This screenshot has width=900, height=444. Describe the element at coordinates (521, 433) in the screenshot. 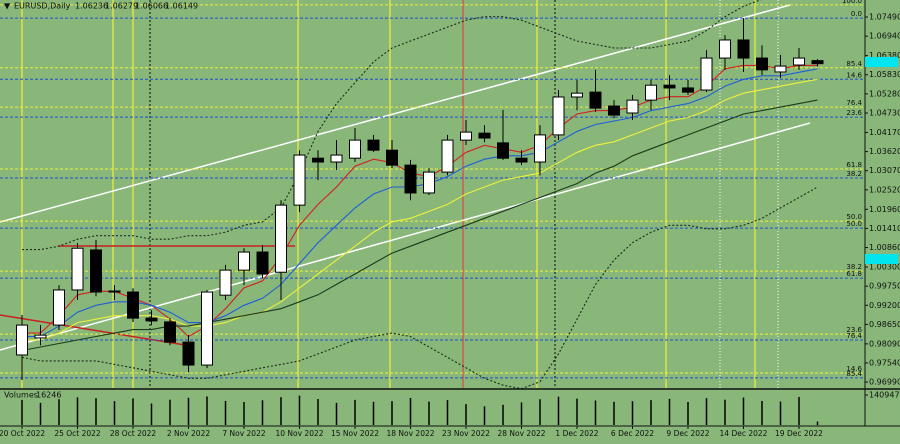

I see `x-tick-label: 28 Nov 2022` at that location.